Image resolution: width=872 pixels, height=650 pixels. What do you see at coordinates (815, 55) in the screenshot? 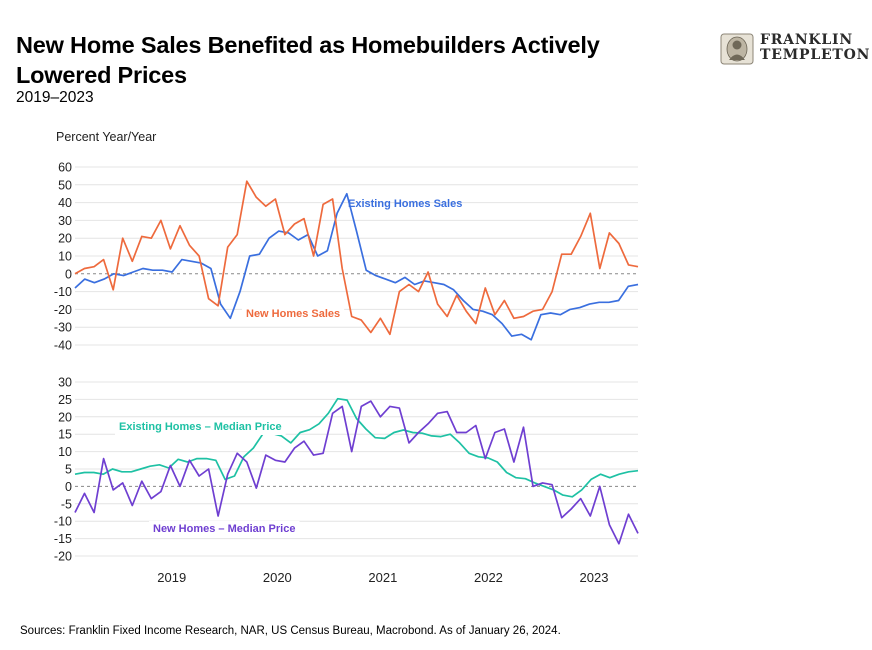
I see `logo-line-2: TEMPLETON` at bounding box center [815, 55].